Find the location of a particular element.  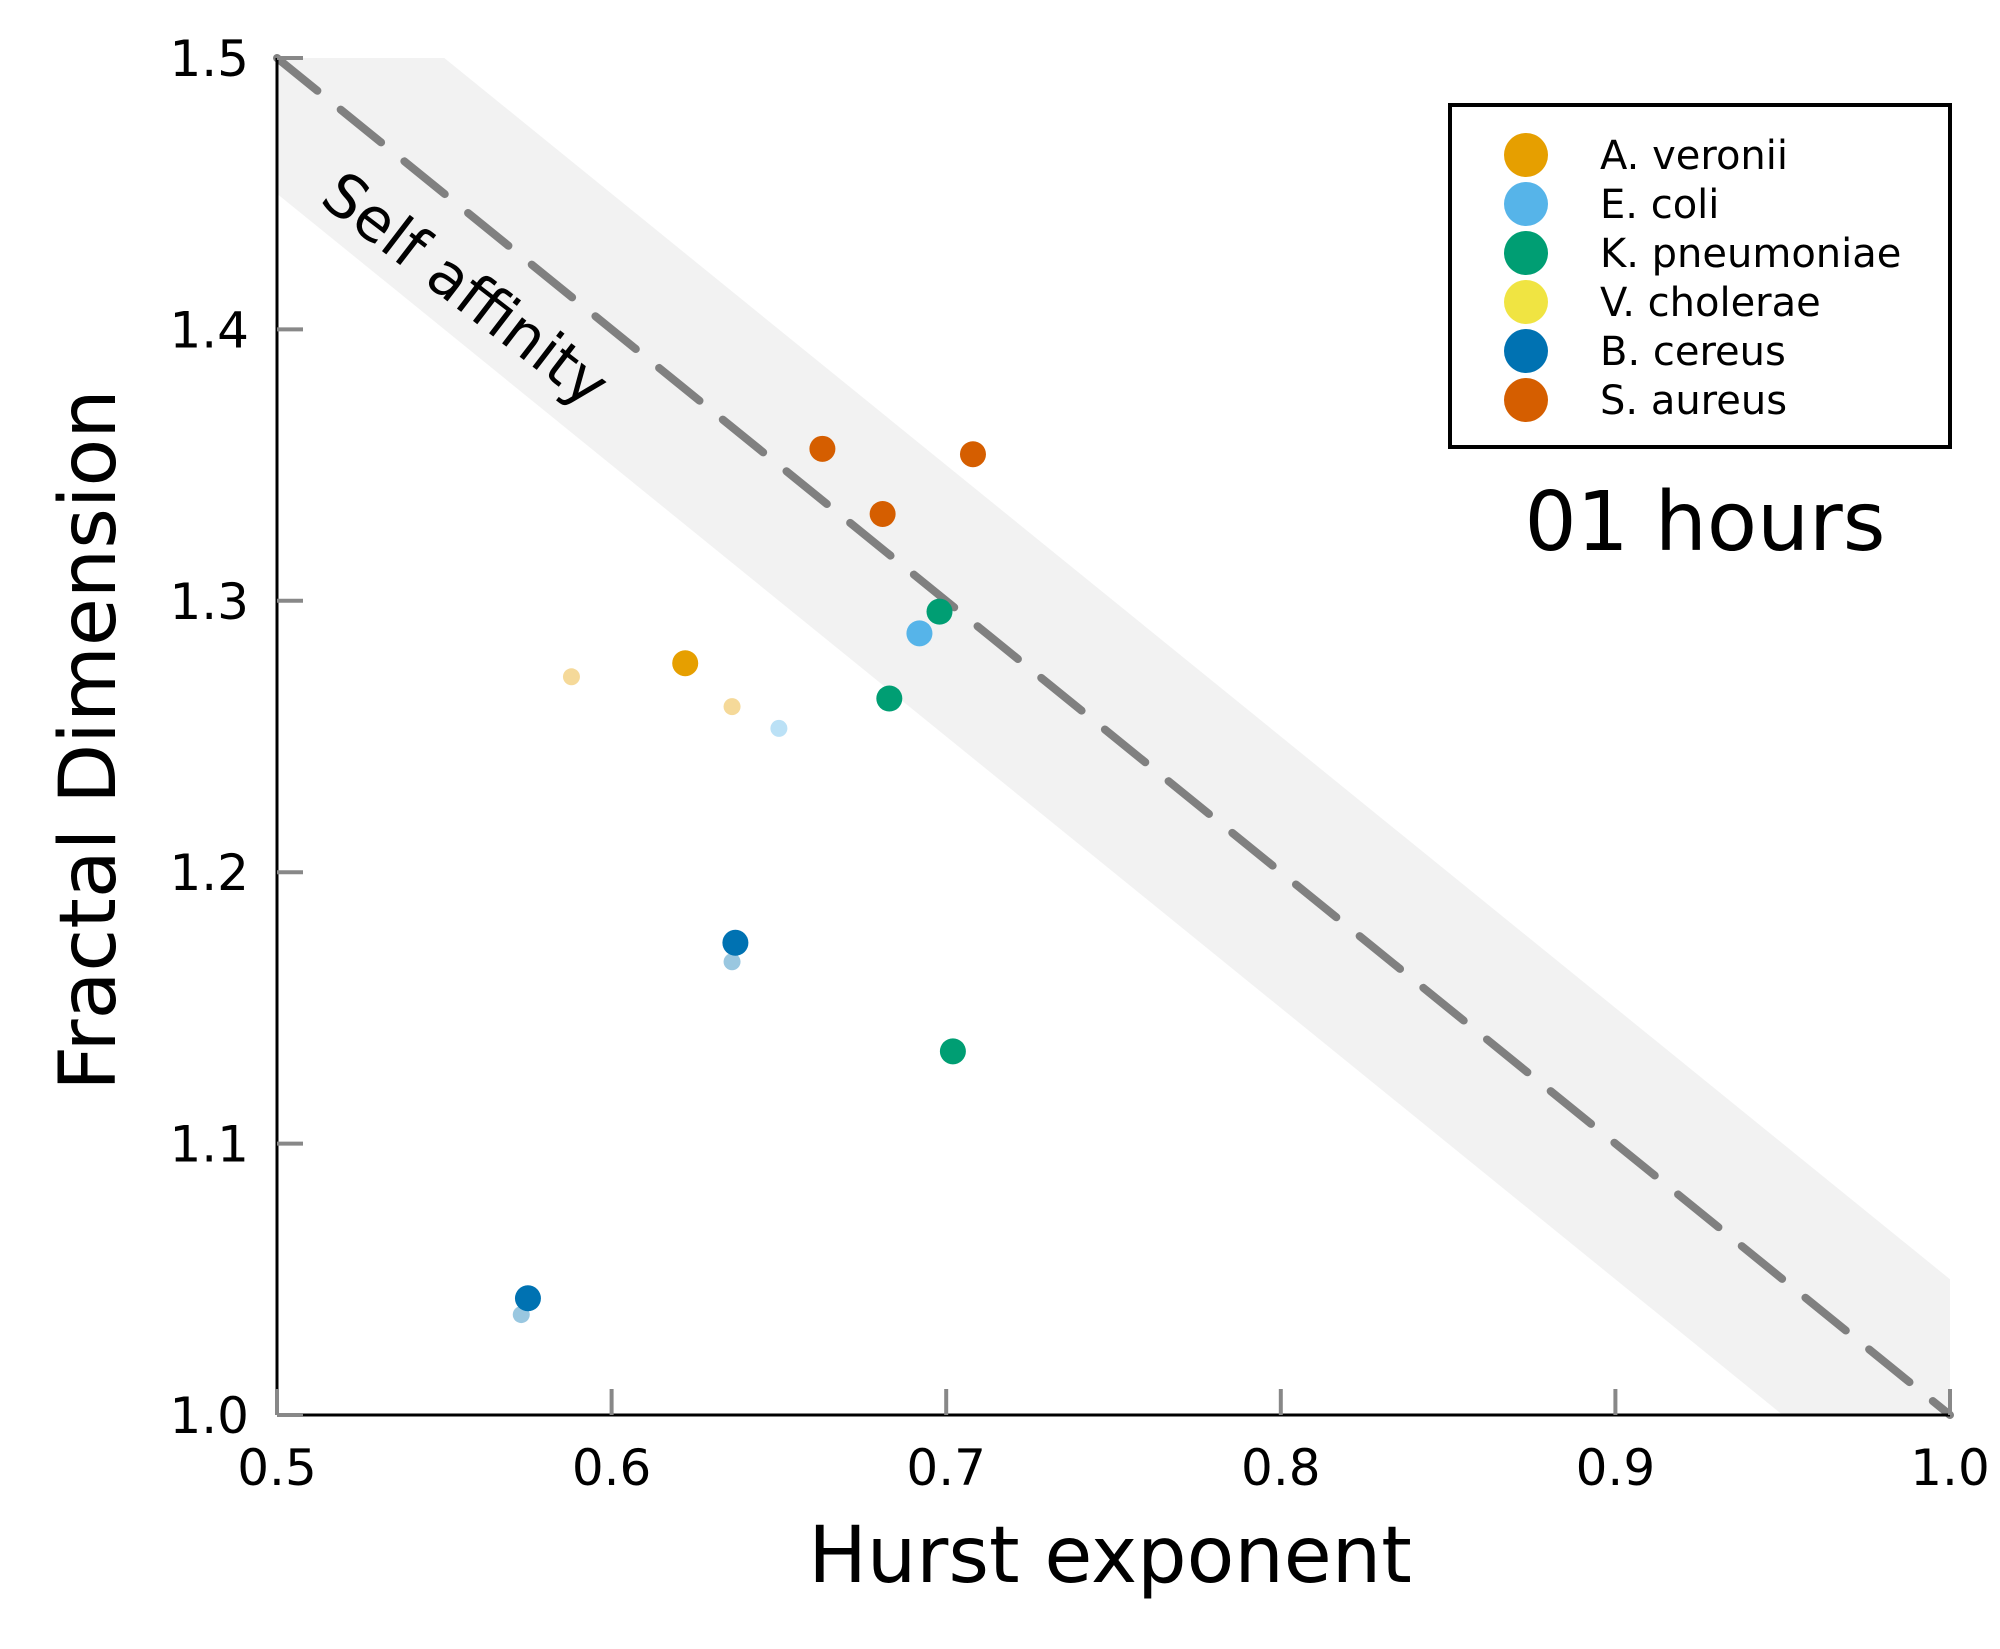

legend-label: B. cereus is located at coordinates (1693, 352).